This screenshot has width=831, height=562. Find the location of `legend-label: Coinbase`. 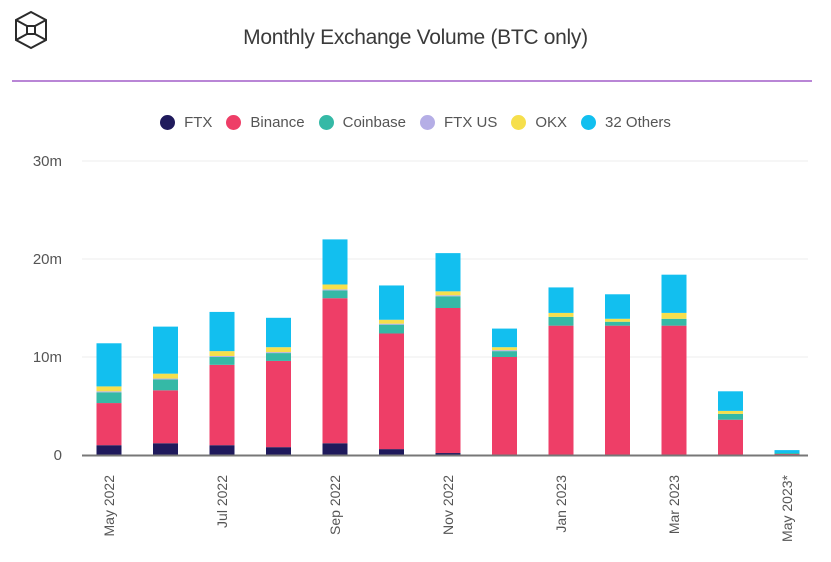

legend-label: Coinbase is located at coordinates (374, 122).